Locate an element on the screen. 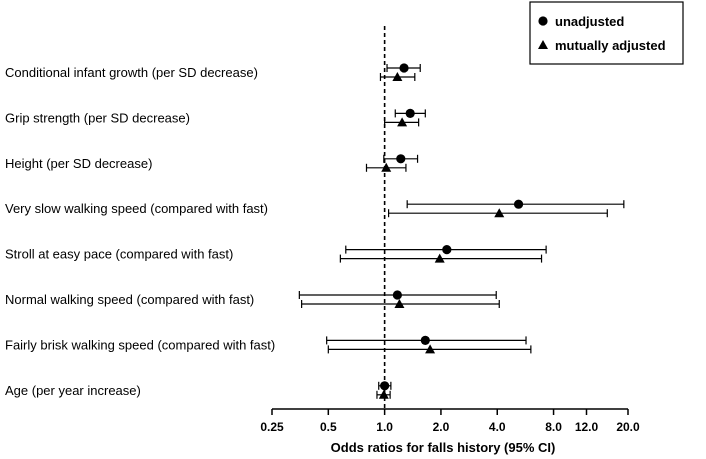  x-tick-label: 8.0 is located at coordinates (553, 427).